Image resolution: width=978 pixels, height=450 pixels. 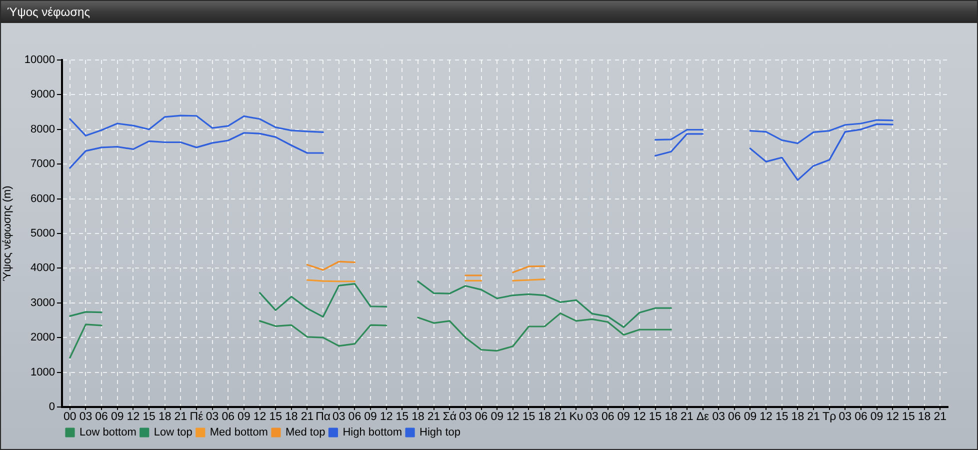 What do you see at coordinates (42, 372) in the screenshot?
I see `y-tick-label: 1000` at bounding box center [42, 372].